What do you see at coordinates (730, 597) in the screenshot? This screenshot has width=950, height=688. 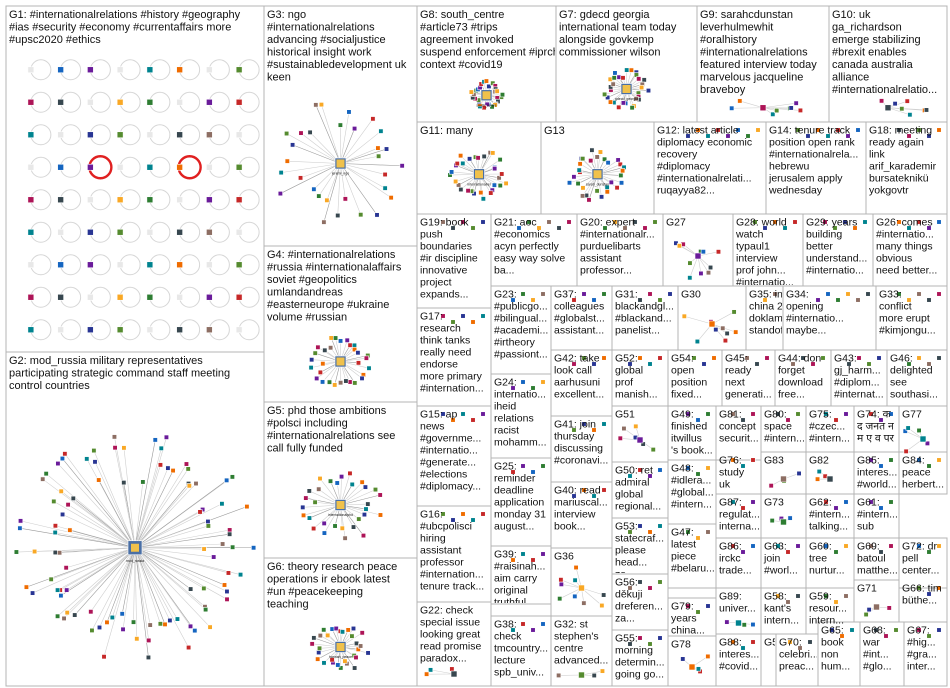 I see `group-label-line: G89:` at bounding box center [730, 597].